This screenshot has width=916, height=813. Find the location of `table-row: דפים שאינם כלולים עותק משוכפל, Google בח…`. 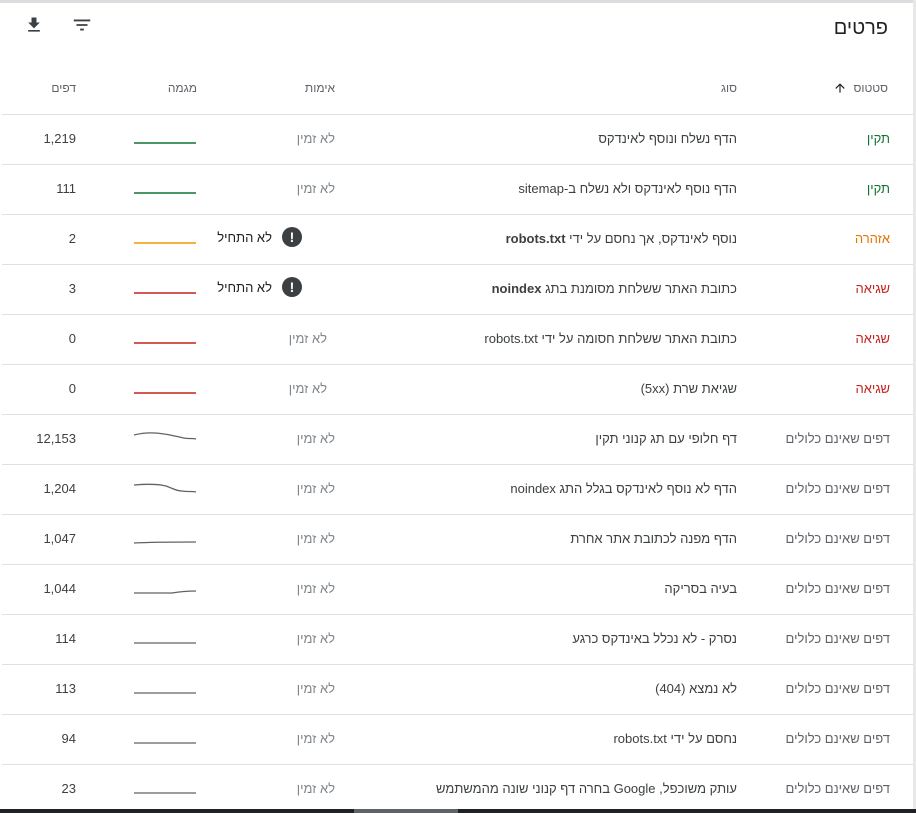

table-row: דפים שאינם כלולים עותק משוכפל, Google בח… is located at coordinates (457, 787).